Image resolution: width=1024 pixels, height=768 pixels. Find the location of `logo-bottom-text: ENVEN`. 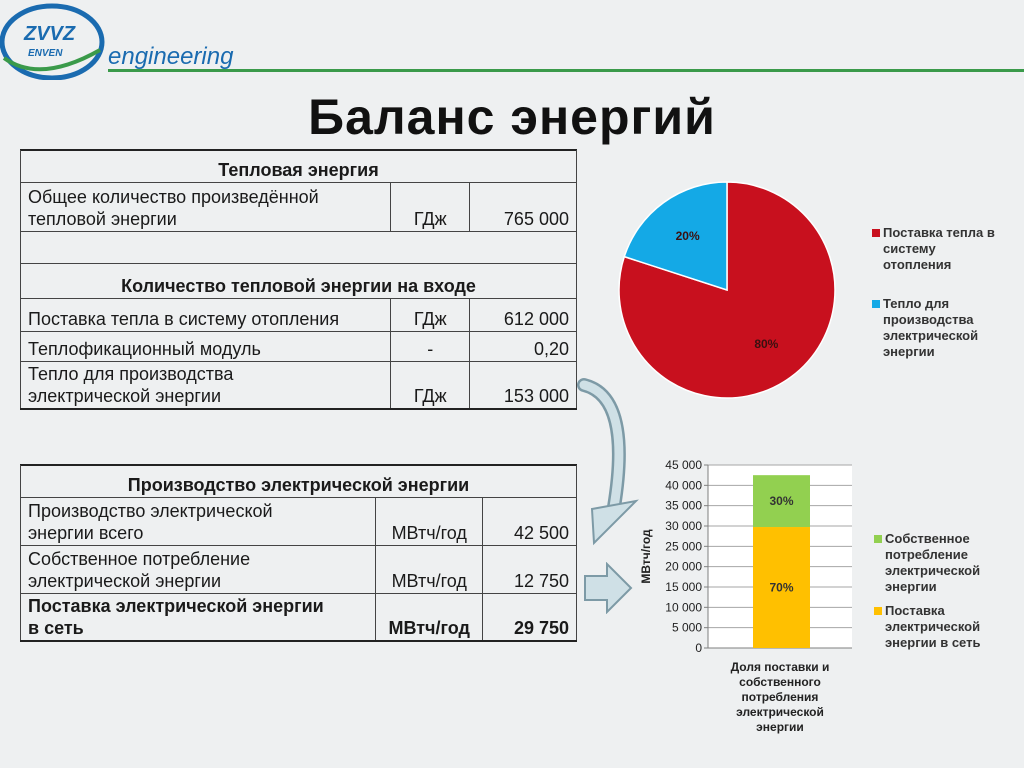

logo-bottom-text: ENVEN is located at coordinates (45, 53).